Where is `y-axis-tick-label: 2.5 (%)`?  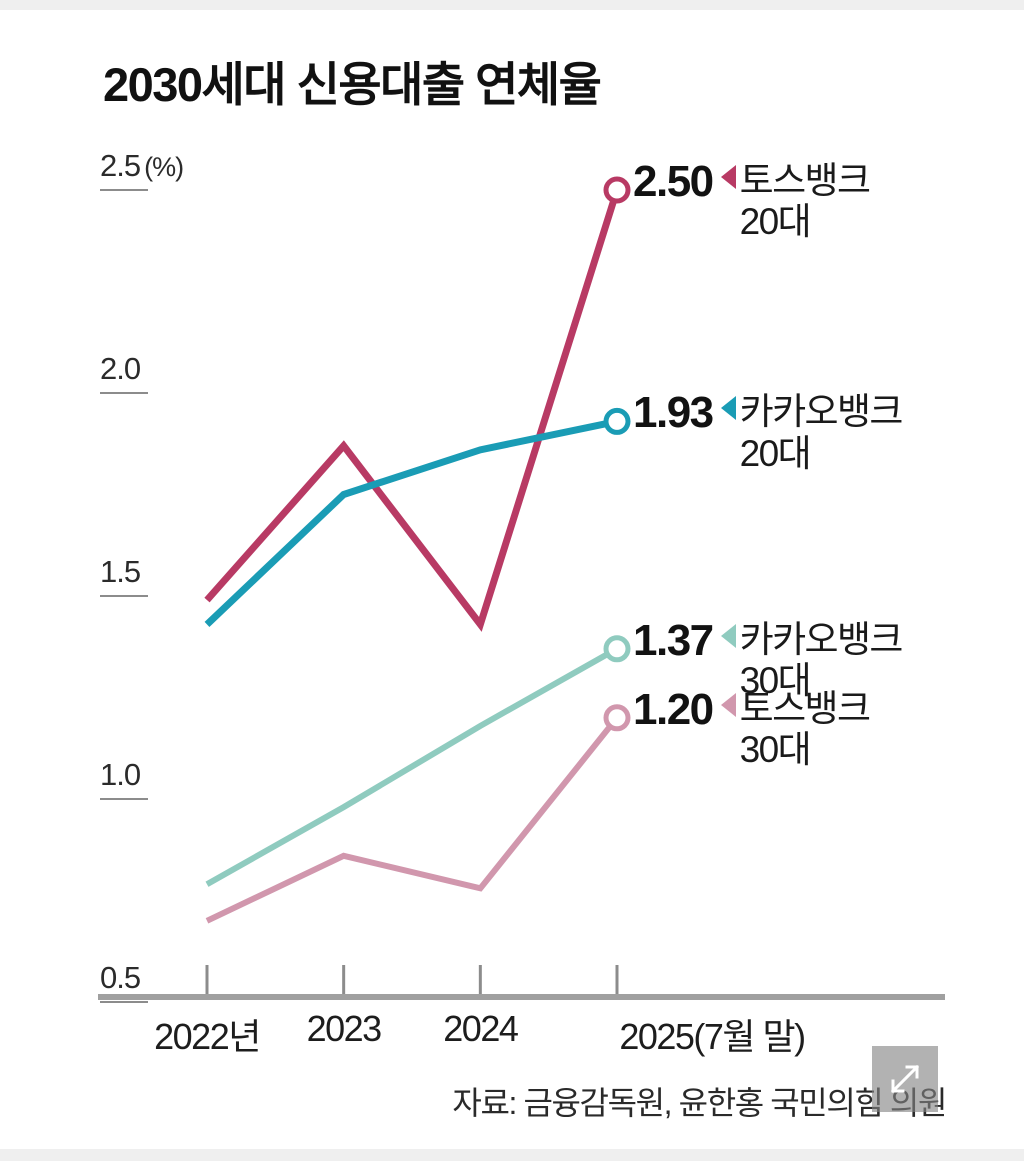
y-axis-tick-label: 2.5 (%) is located at coordinates (142, 165).